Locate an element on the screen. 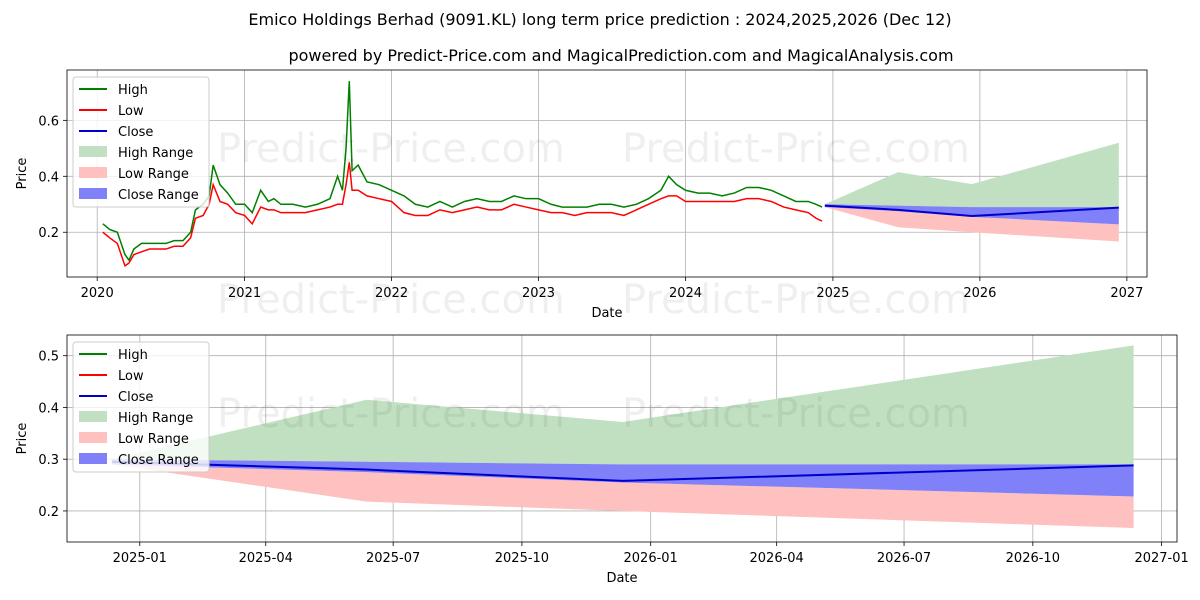 The width and height of the screenshot is (1200, 600). x-tick-label: 2025-07 is located at coordinates (393, 558).